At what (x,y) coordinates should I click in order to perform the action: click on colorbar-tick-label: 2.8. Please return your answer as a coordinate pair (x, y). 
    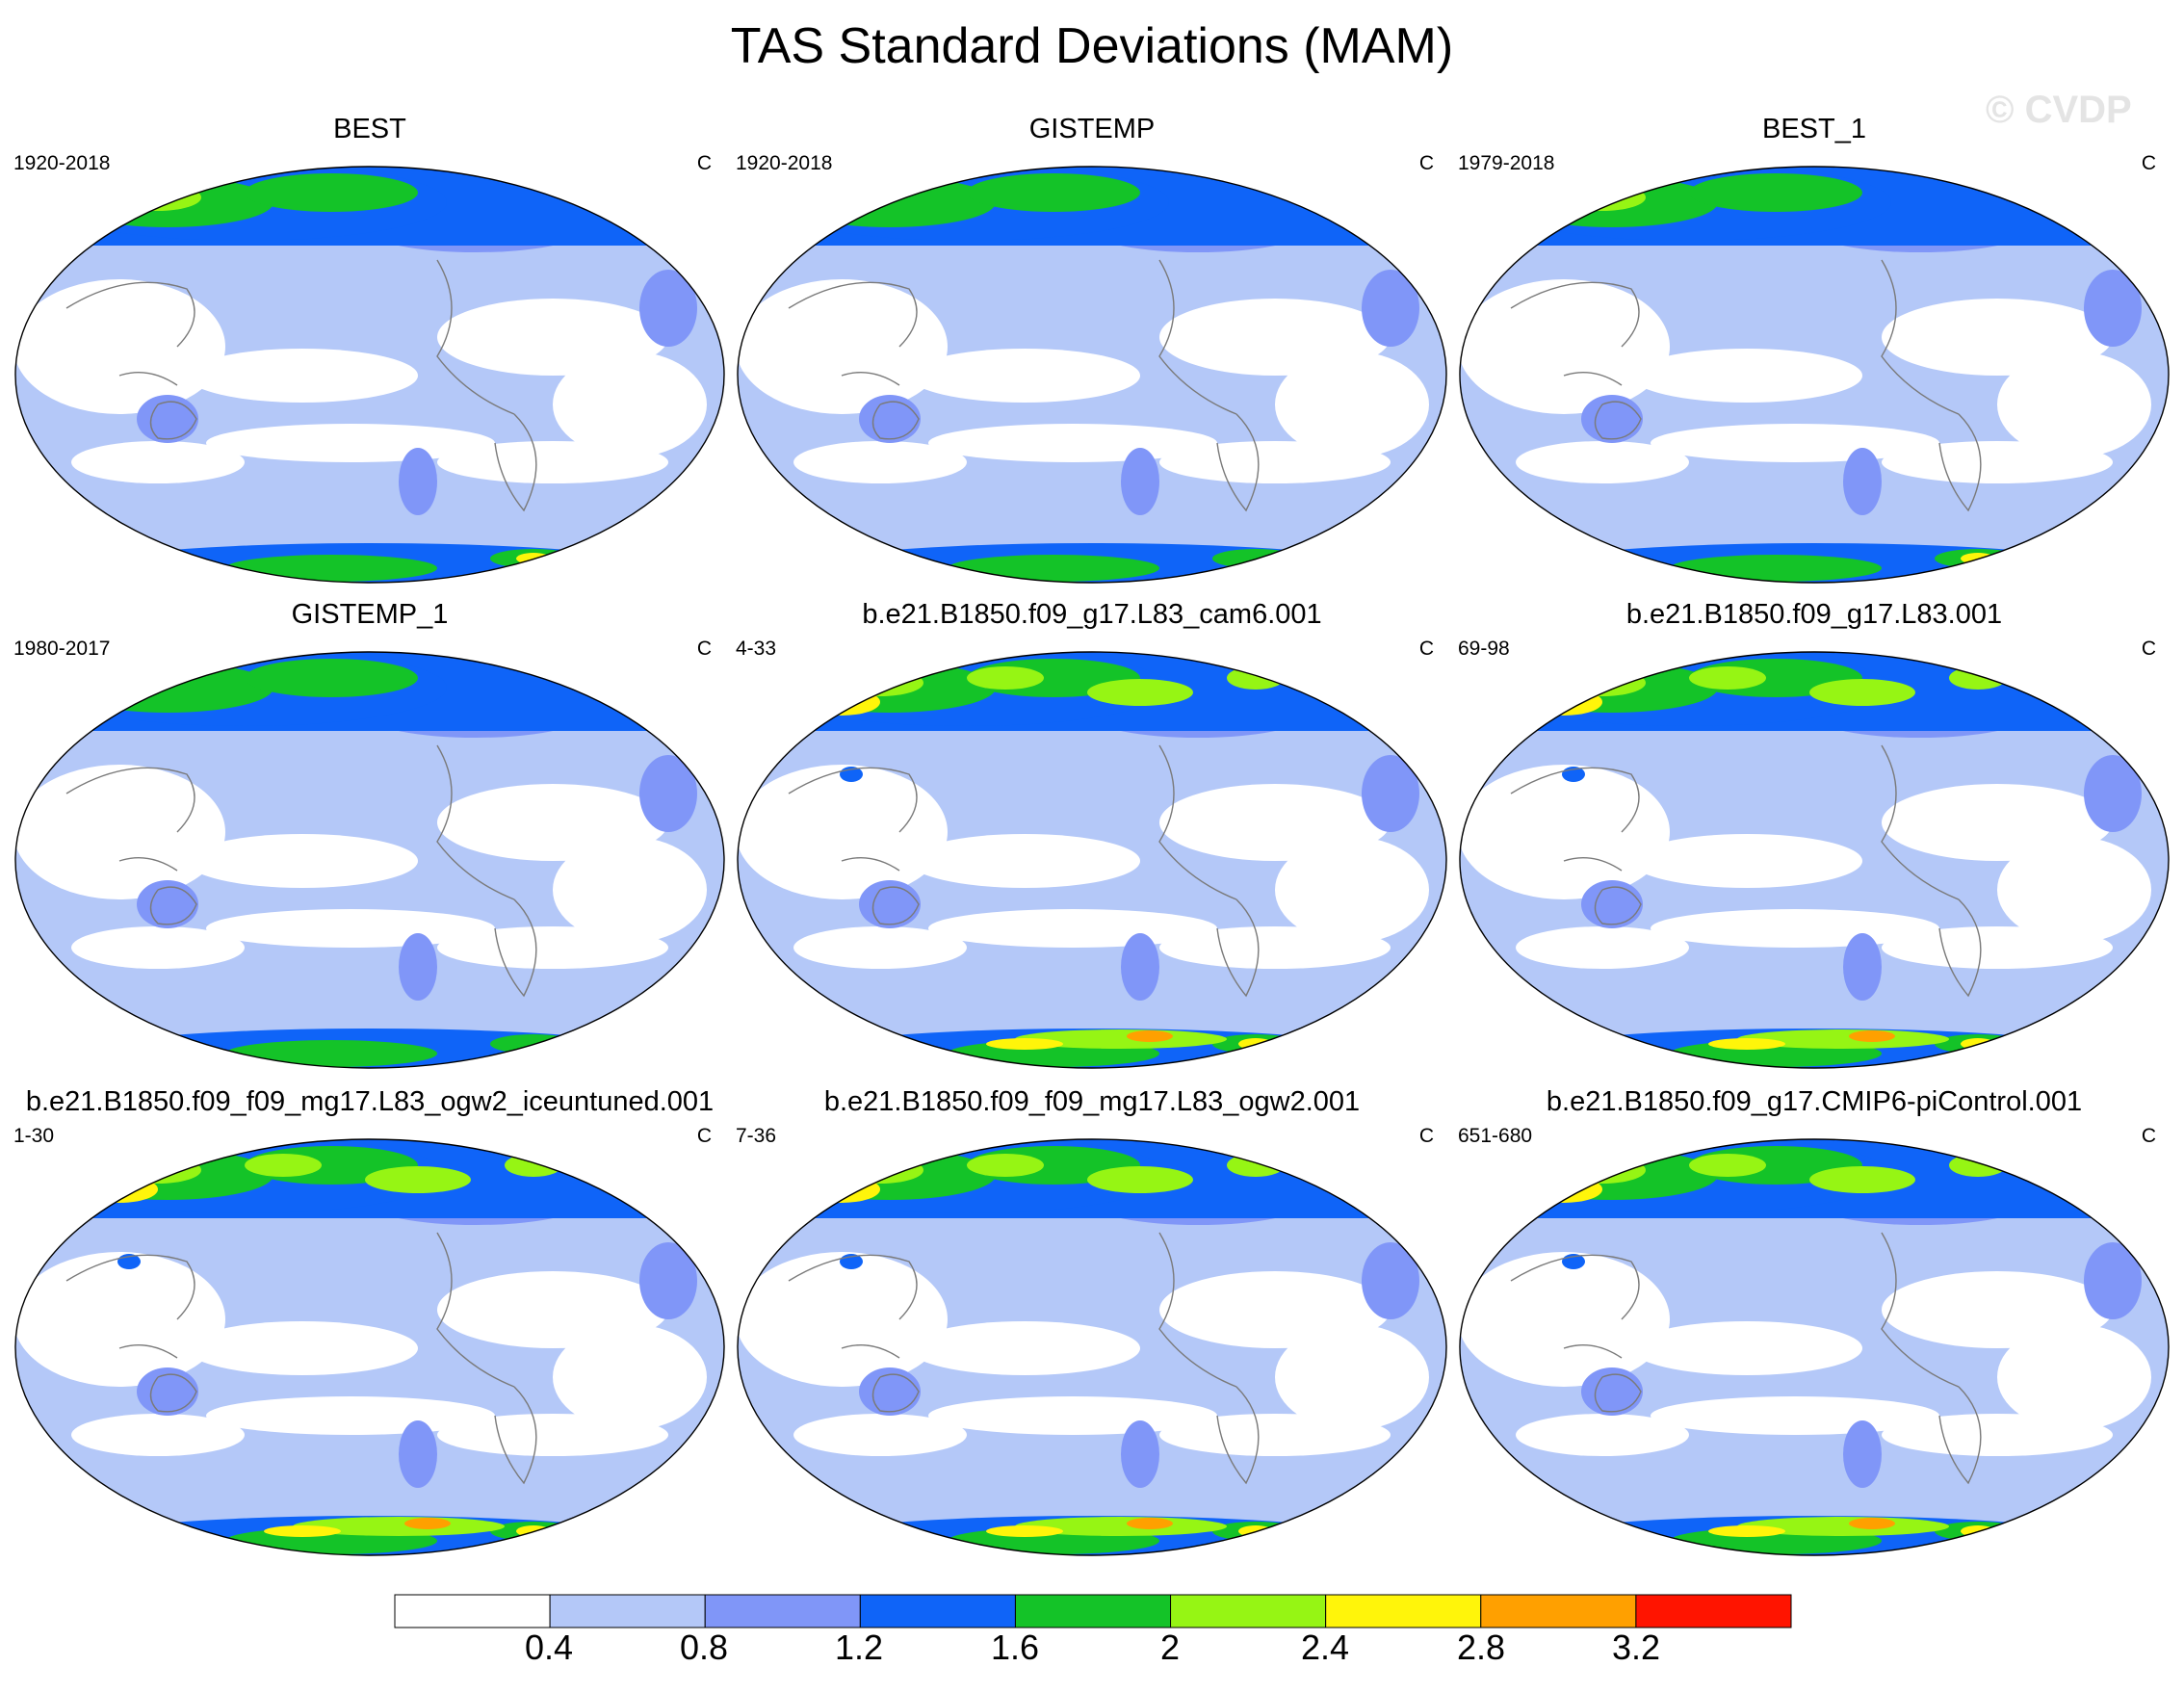
    Looking at the image, I should click on (1481, 1647).